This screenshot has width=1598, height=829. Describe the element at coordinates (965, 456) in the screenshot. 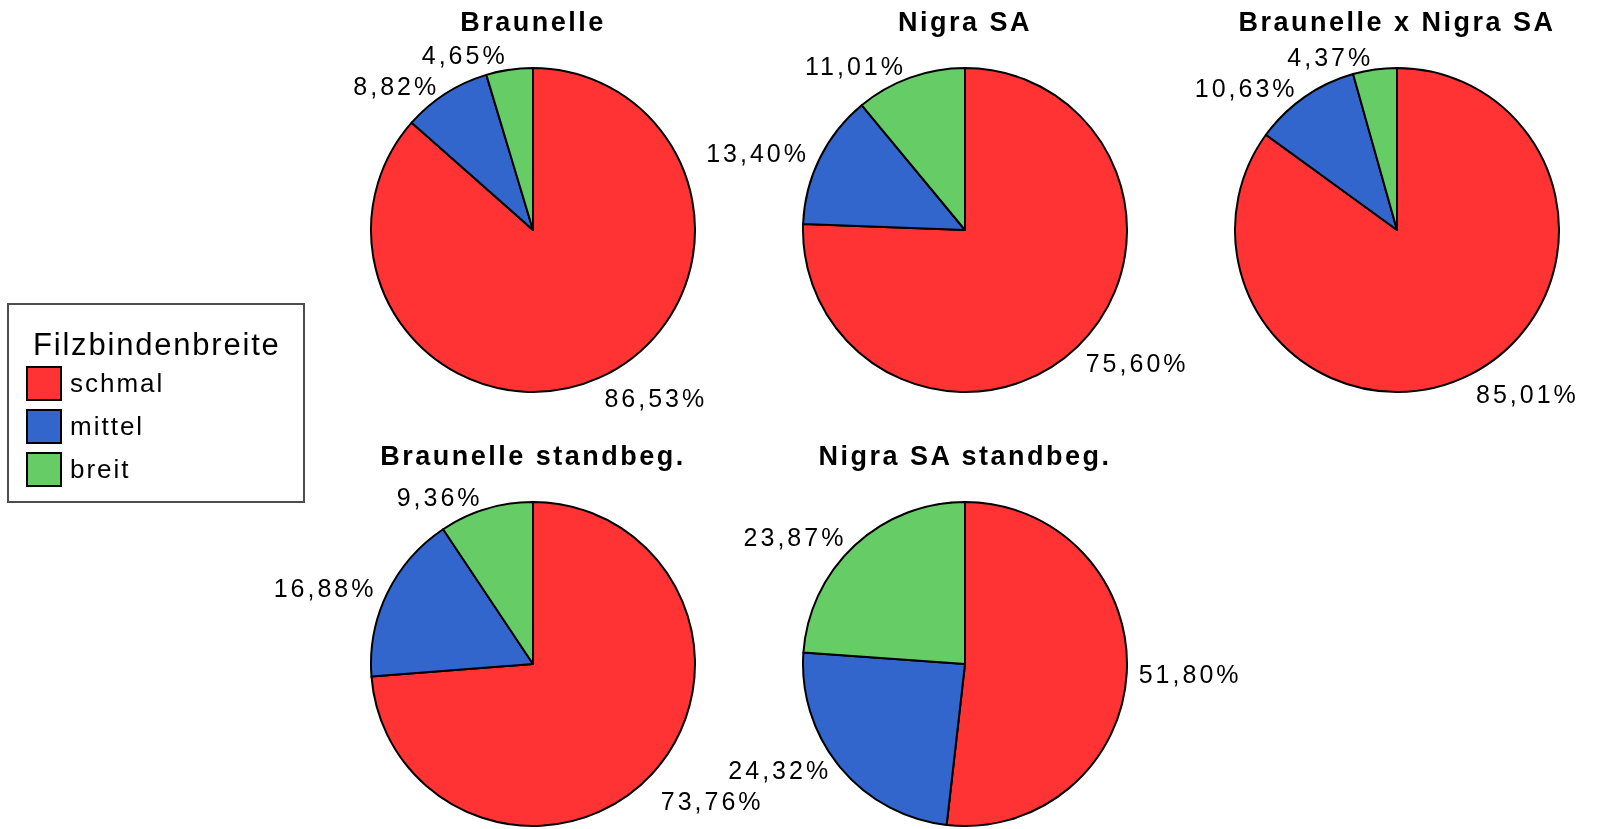

I see `chart-title: Nigra SA standbeg.` at that location.